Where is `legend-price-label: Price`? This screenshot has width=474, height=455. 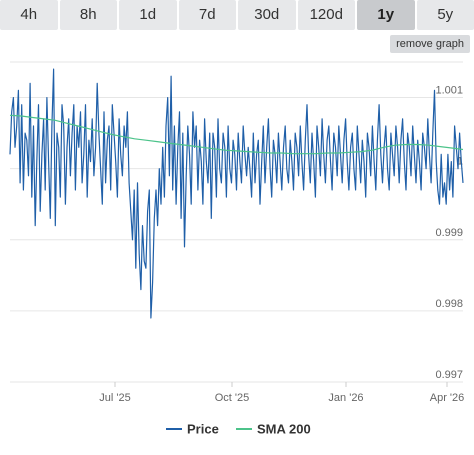
legend-price-label: Price is located at coordinates (203, 429).